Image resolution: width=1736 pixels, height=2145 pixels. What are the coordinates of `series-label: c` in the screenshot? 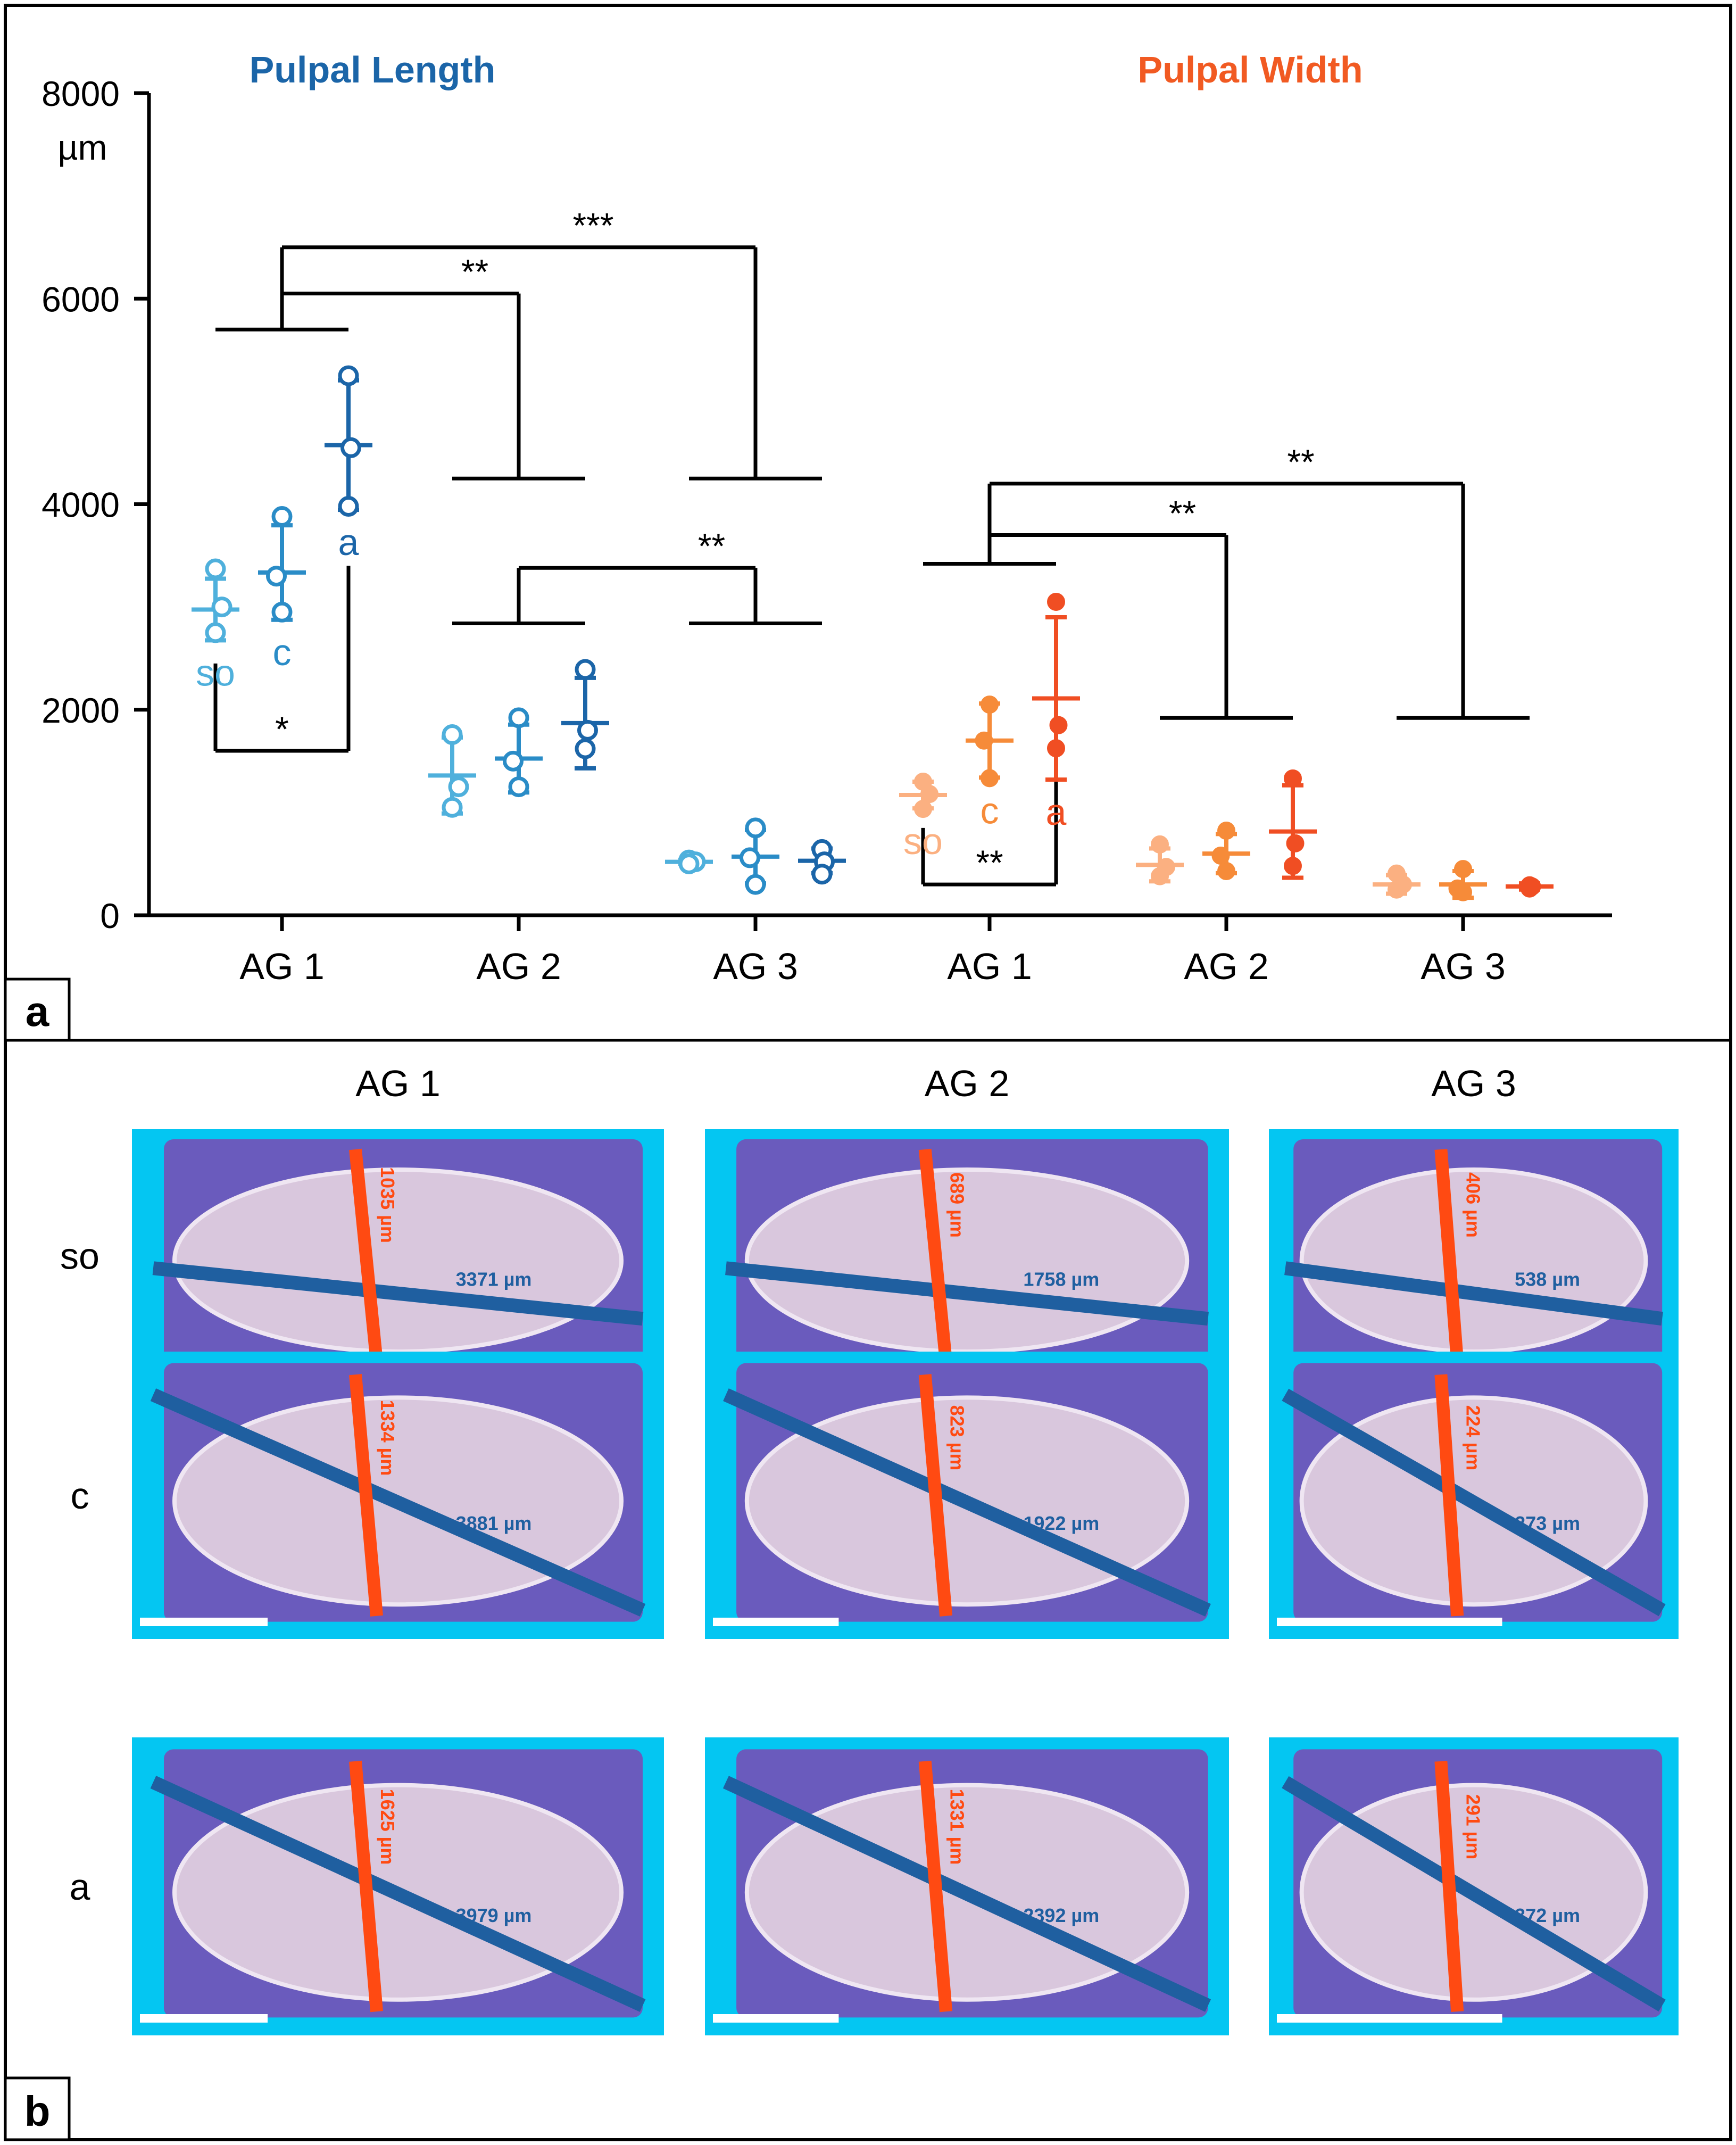 It's located at (282, 653).